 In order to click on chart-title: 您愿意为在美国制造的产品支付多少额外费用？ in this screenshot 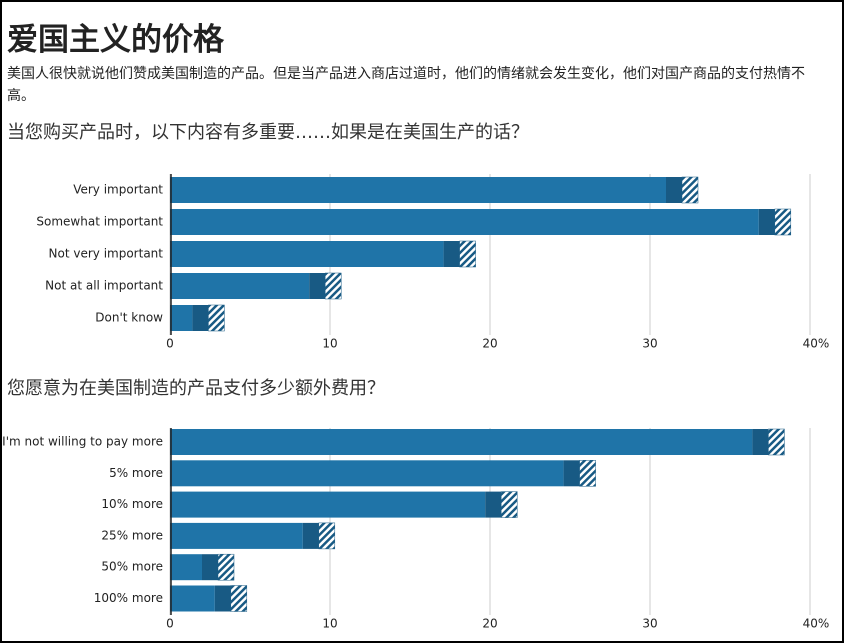, I will do `click(196, 388)`.